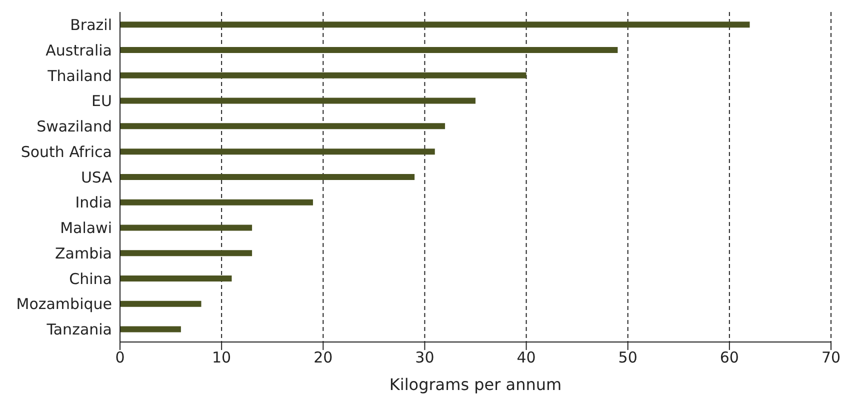 Image resolution: width=861 pixels, height=410 pixels. Describe the element at coordinates (64, 304) in the screenshot. I see `y-tick-label: Mozambique` at that location.